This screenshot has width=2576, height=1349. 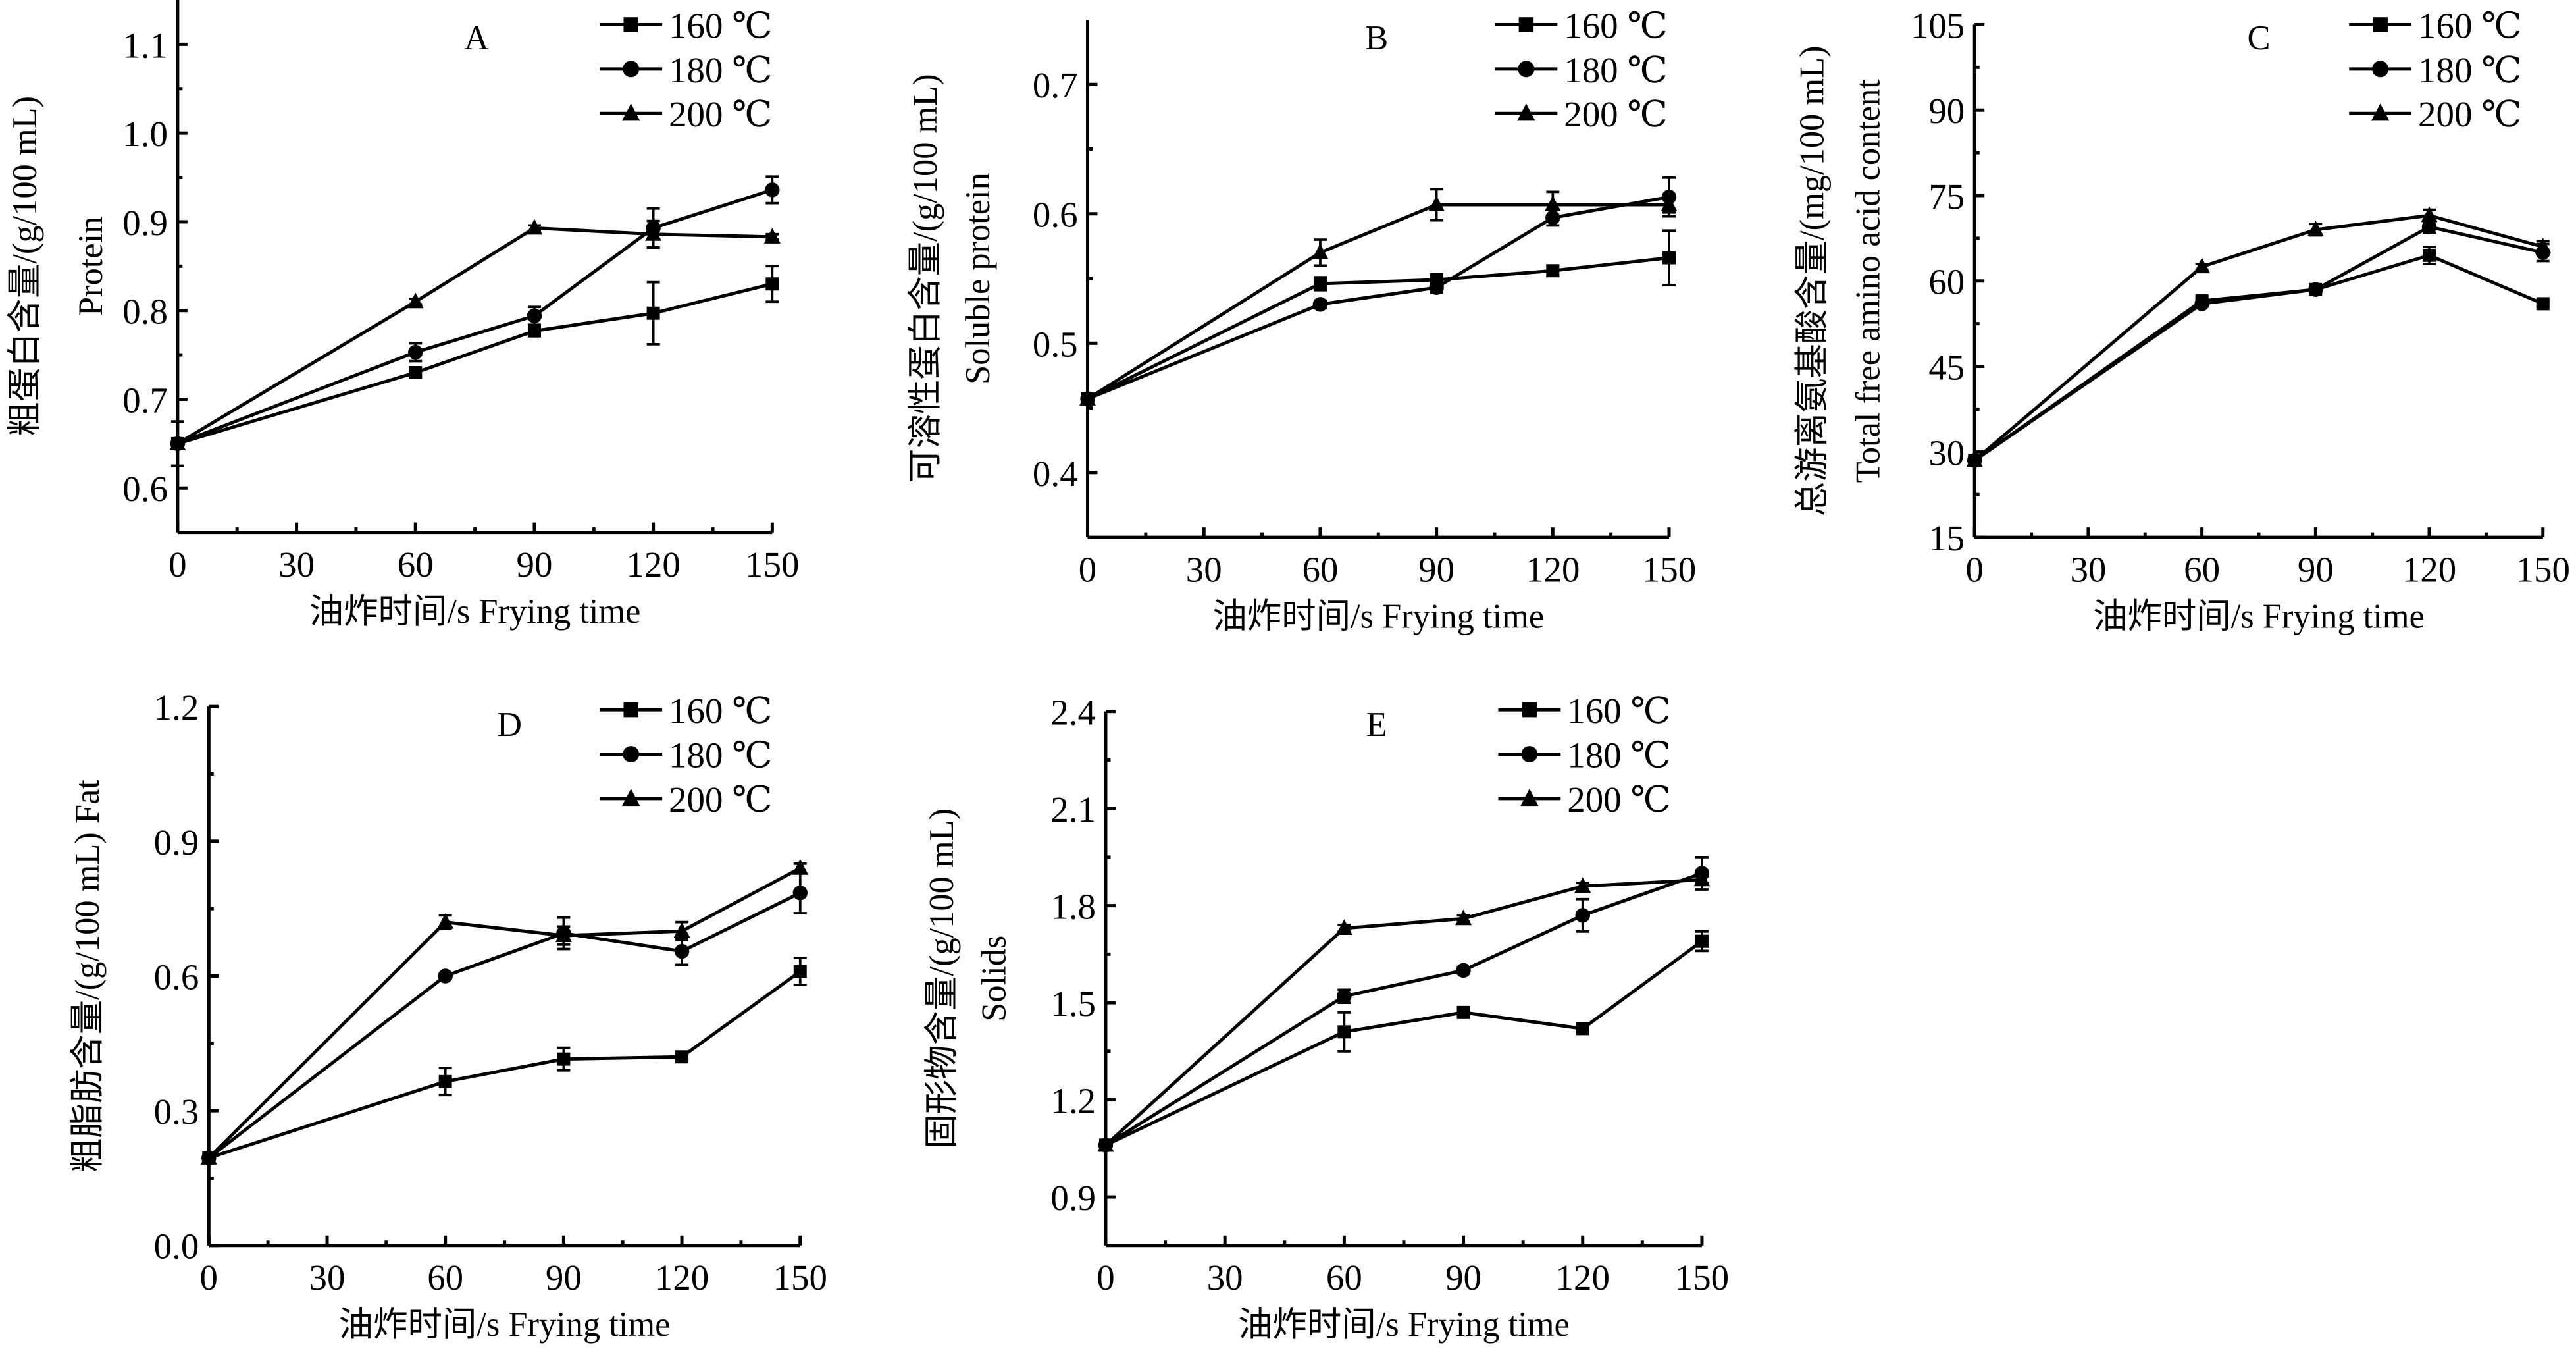 What do you see at coordinates (978, 278) in the screenshot?
I see `y-axis-label: Soluble protein` at bounding box center [978, 278].